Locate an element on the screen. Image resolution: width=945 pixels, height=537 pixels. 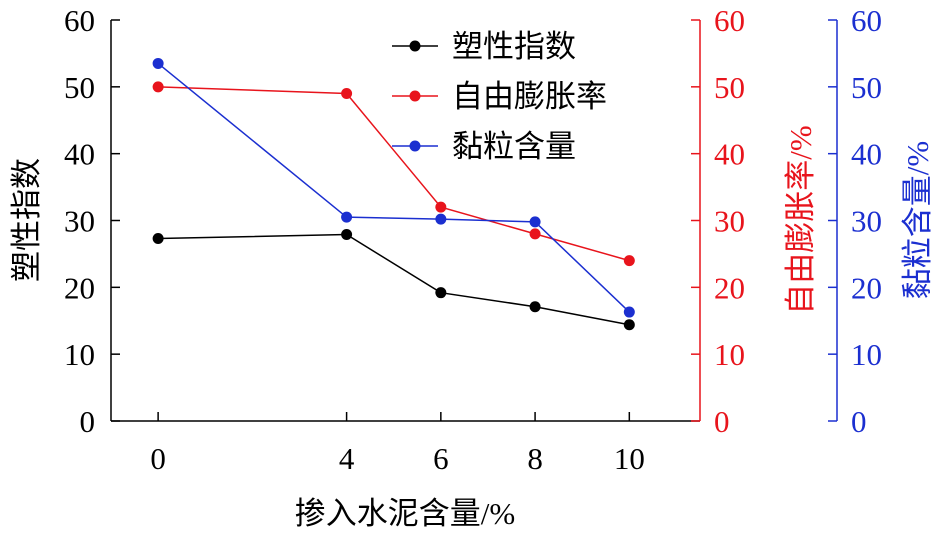
x-tick-label: 6 is located at coordinates (441, 458).